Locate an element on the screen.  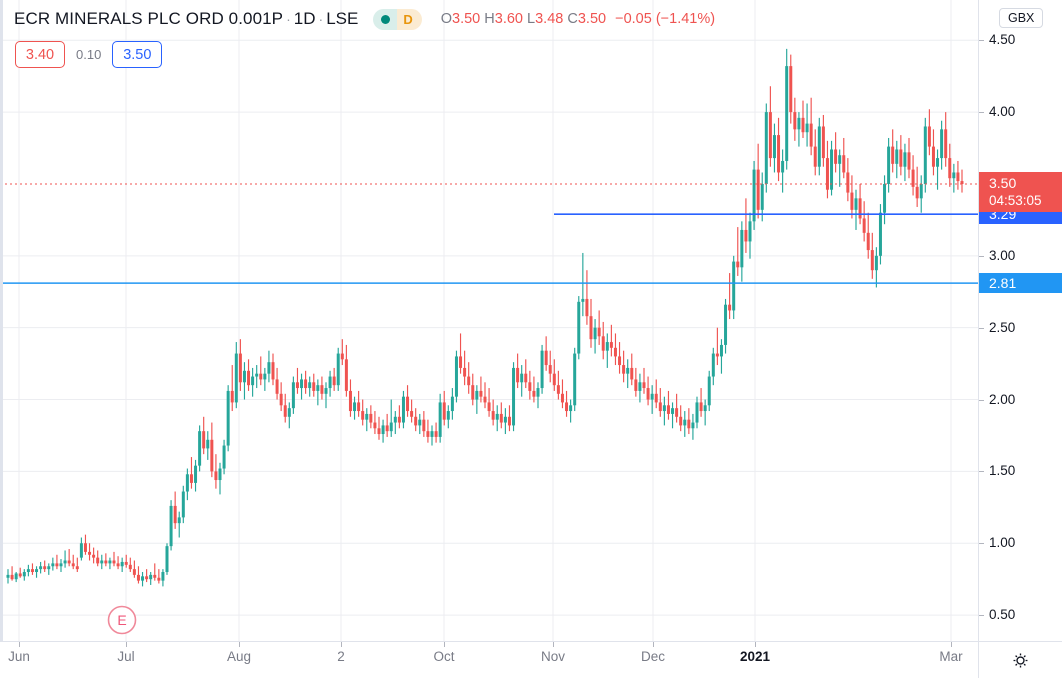
data-source-badge: D is located at coordinates (397, 19).